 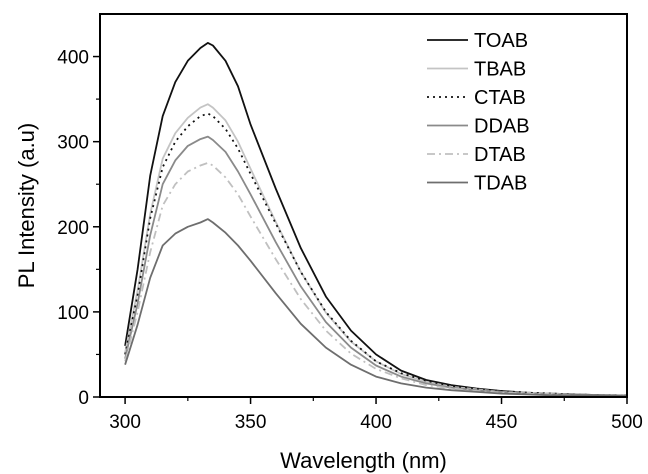 What do you see at coordinates (125, 422) in the screenshot?
I see `x-tick-label: 300` at bounding box center [125, 422].